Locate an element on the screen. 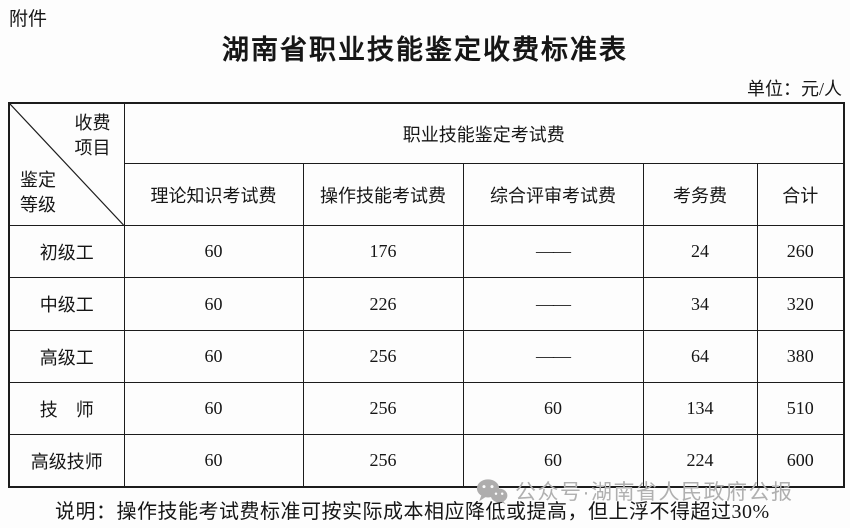 Image resolution: width=850 pixels, height=528 pixels. column-header-review-fee: 综合评审考试费 is located at coordinates (553, 194).